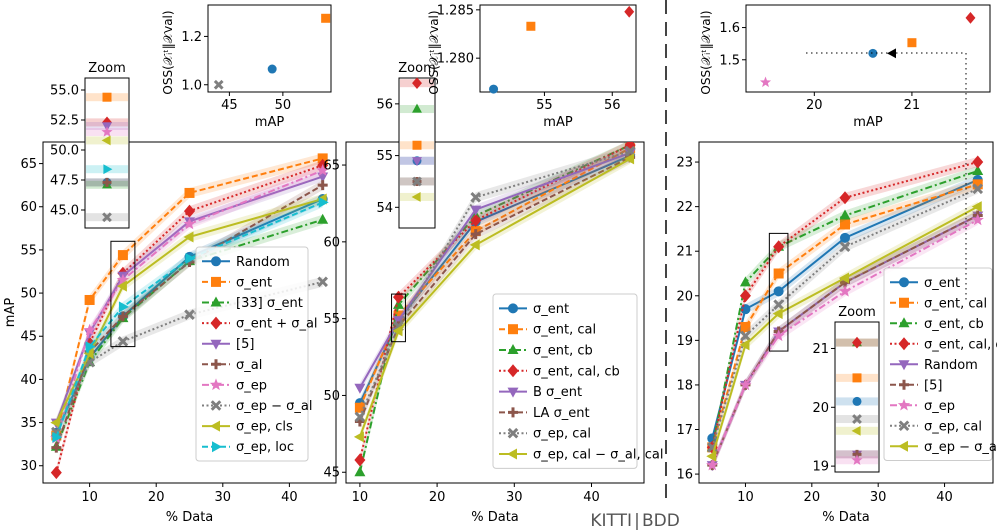  What do you see at coordinates (331, 242) in the screenshot?
I see `y-tick-label: 60` at bounding box center [331, 242].